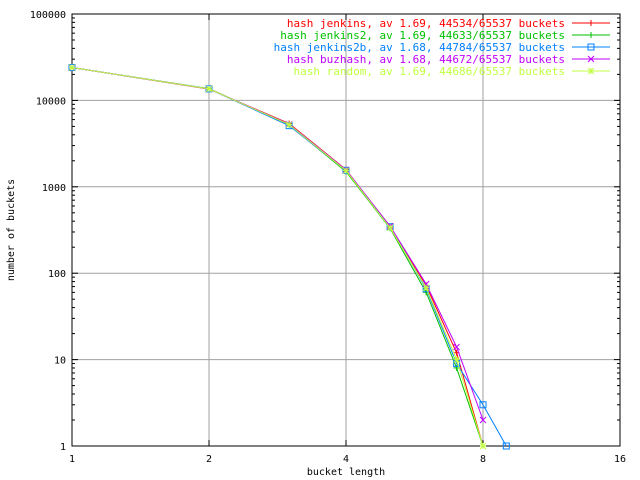 The height and width of the screenshot is (480, 640). I want to click on x-tick-label: 4, so click(346, 459).